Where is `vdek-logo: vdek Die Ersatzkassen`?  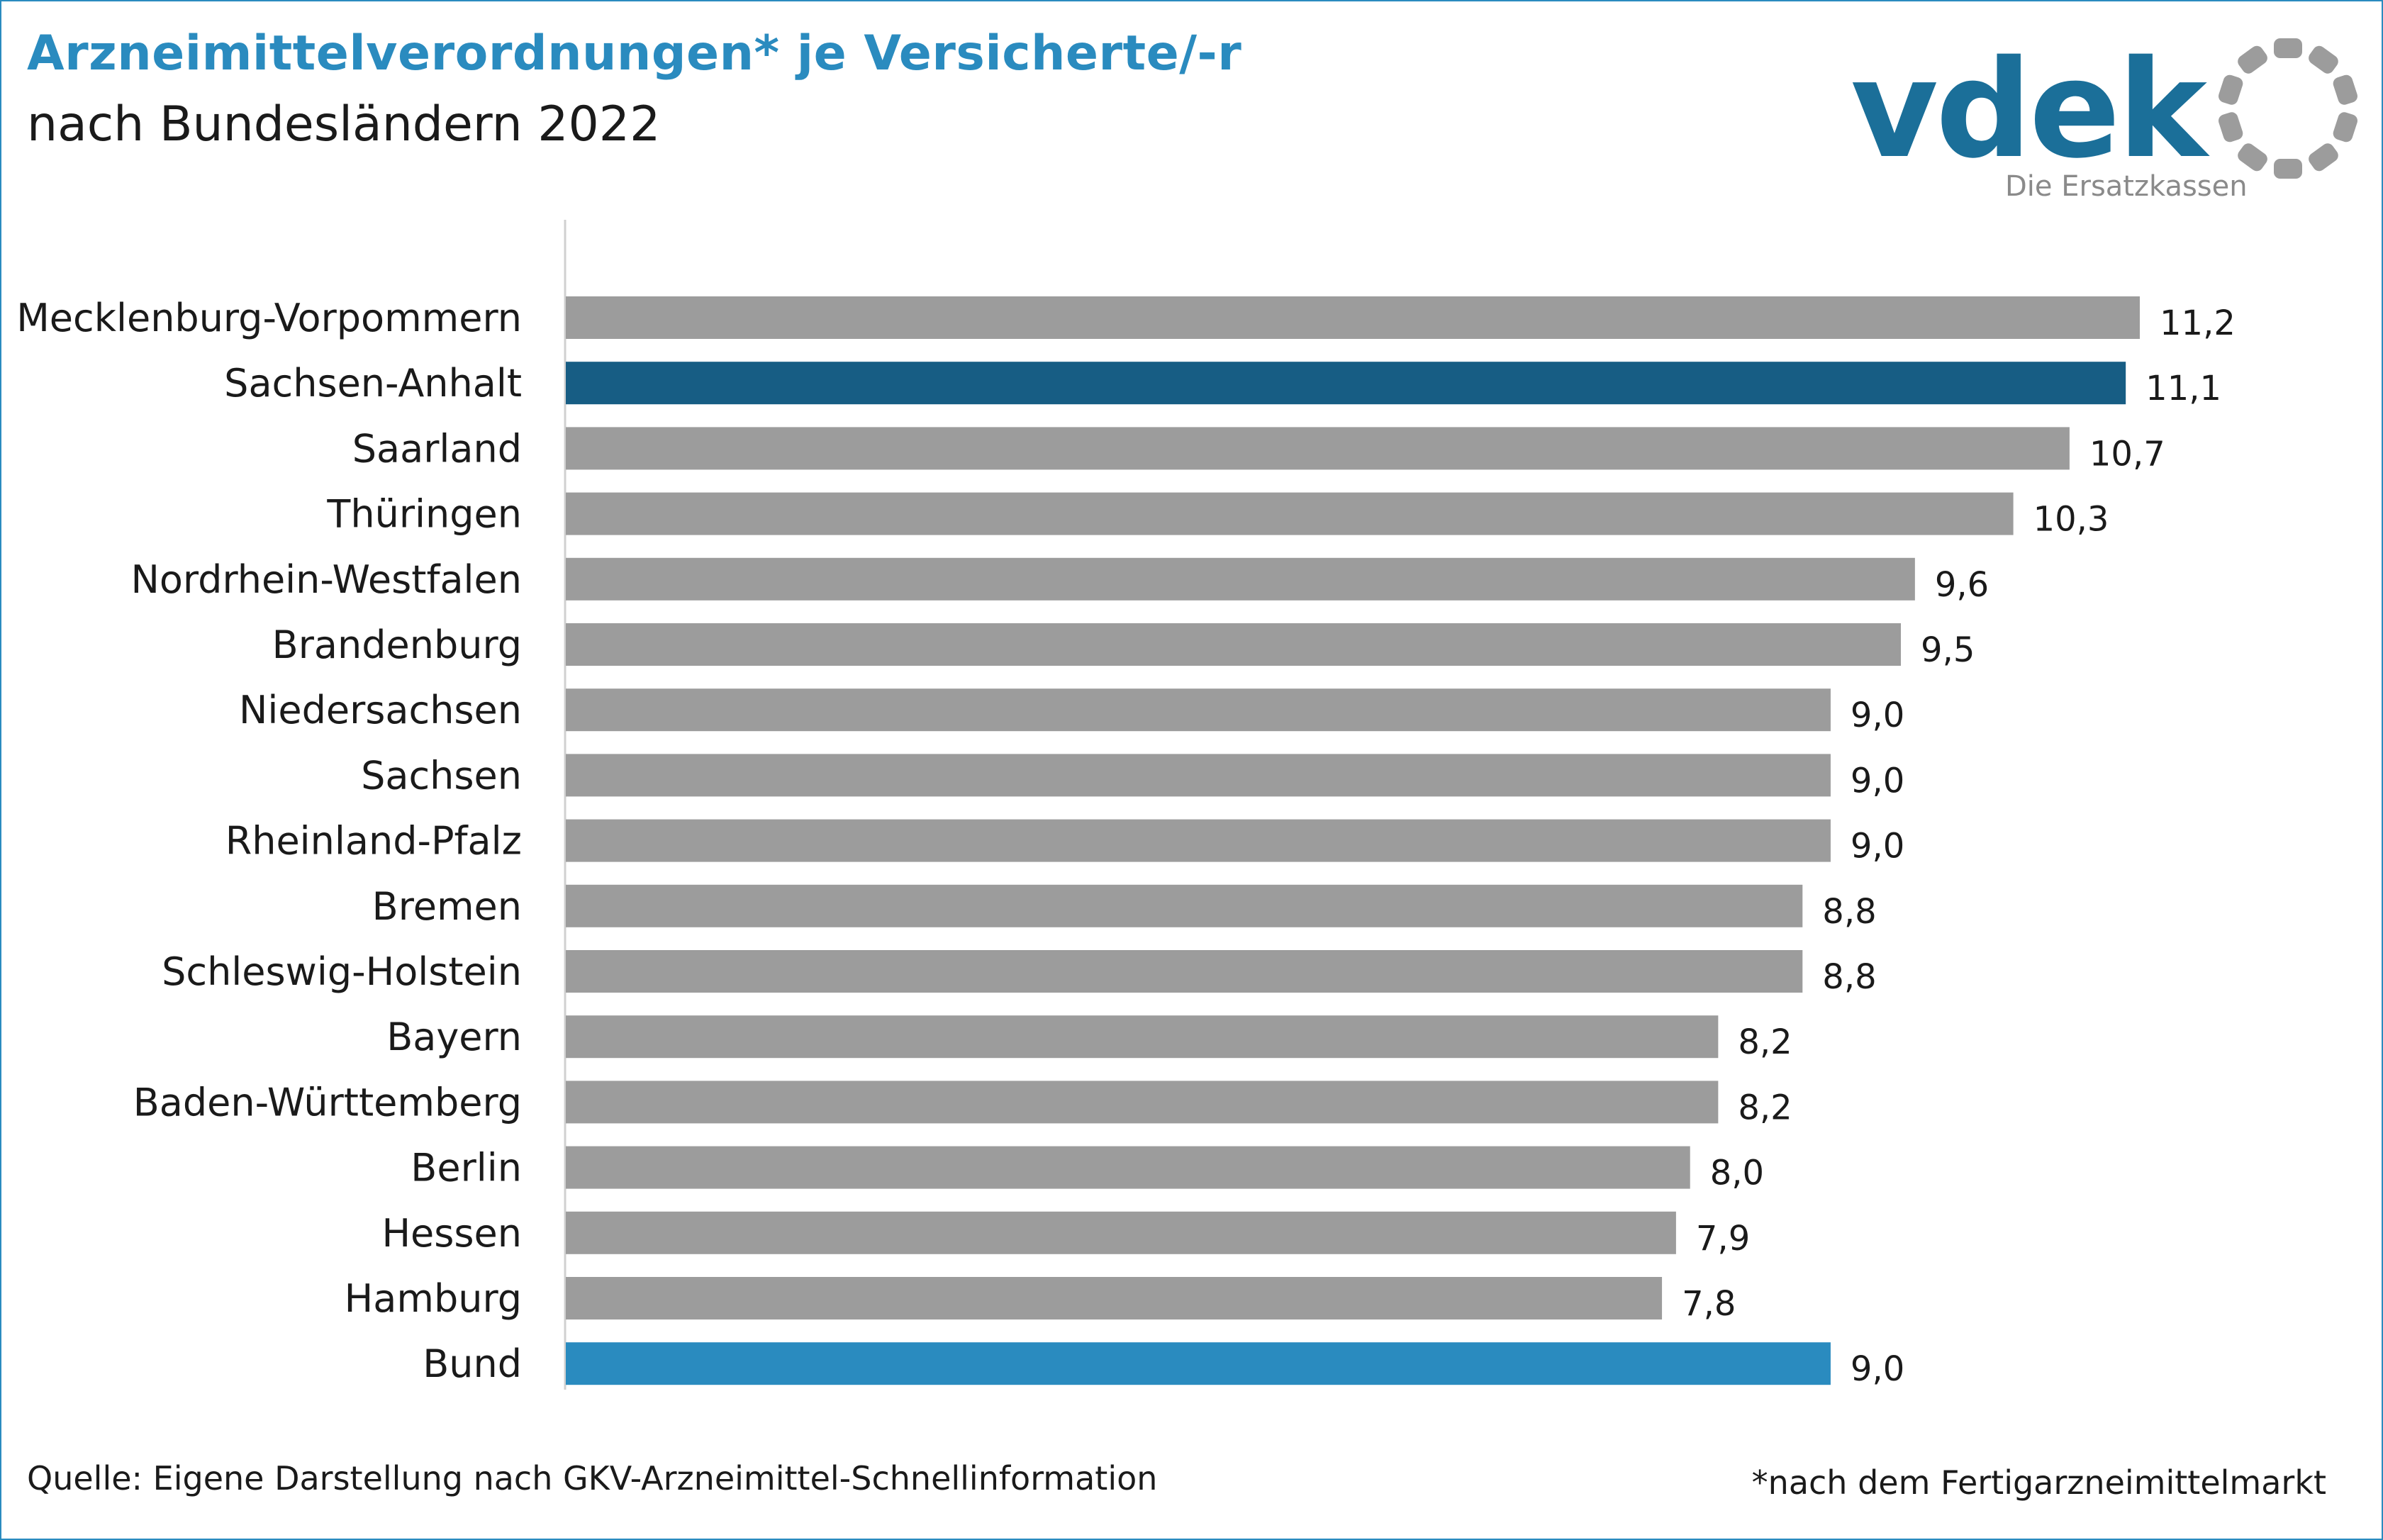 vdek-logo: vdek Die Ersatzkassen is located at coordinates (2104, 117).